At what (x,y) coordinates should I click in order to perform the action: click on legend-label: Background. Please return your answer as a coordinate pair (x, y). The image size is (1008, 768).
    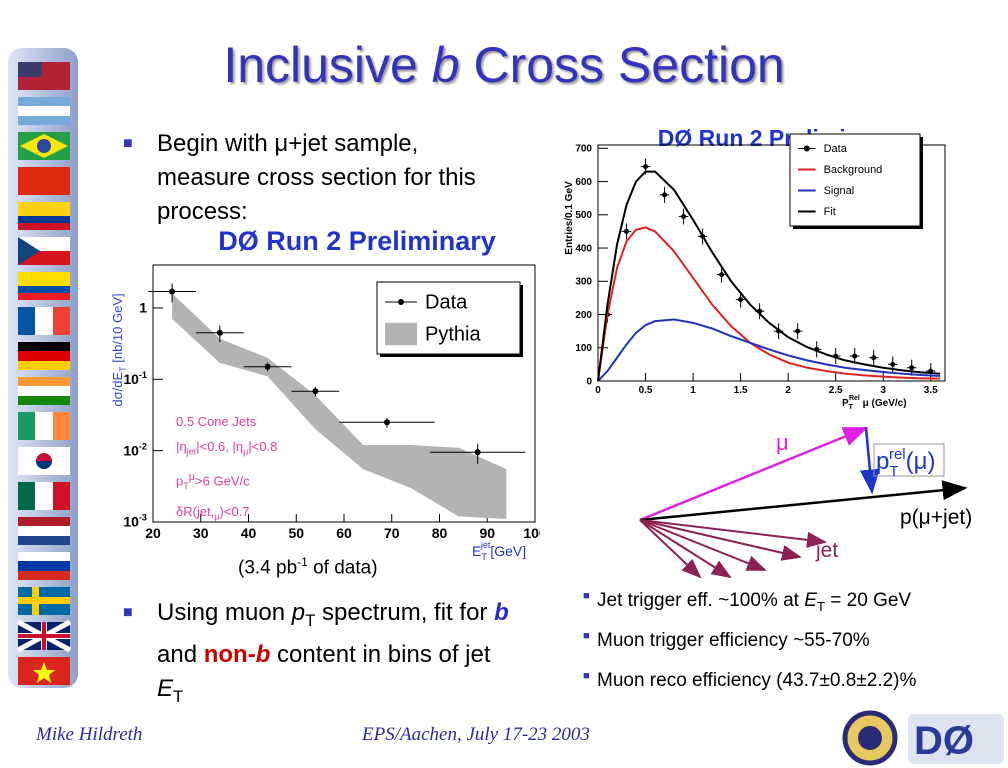
    Looking at the image, I should click on (853, 170).